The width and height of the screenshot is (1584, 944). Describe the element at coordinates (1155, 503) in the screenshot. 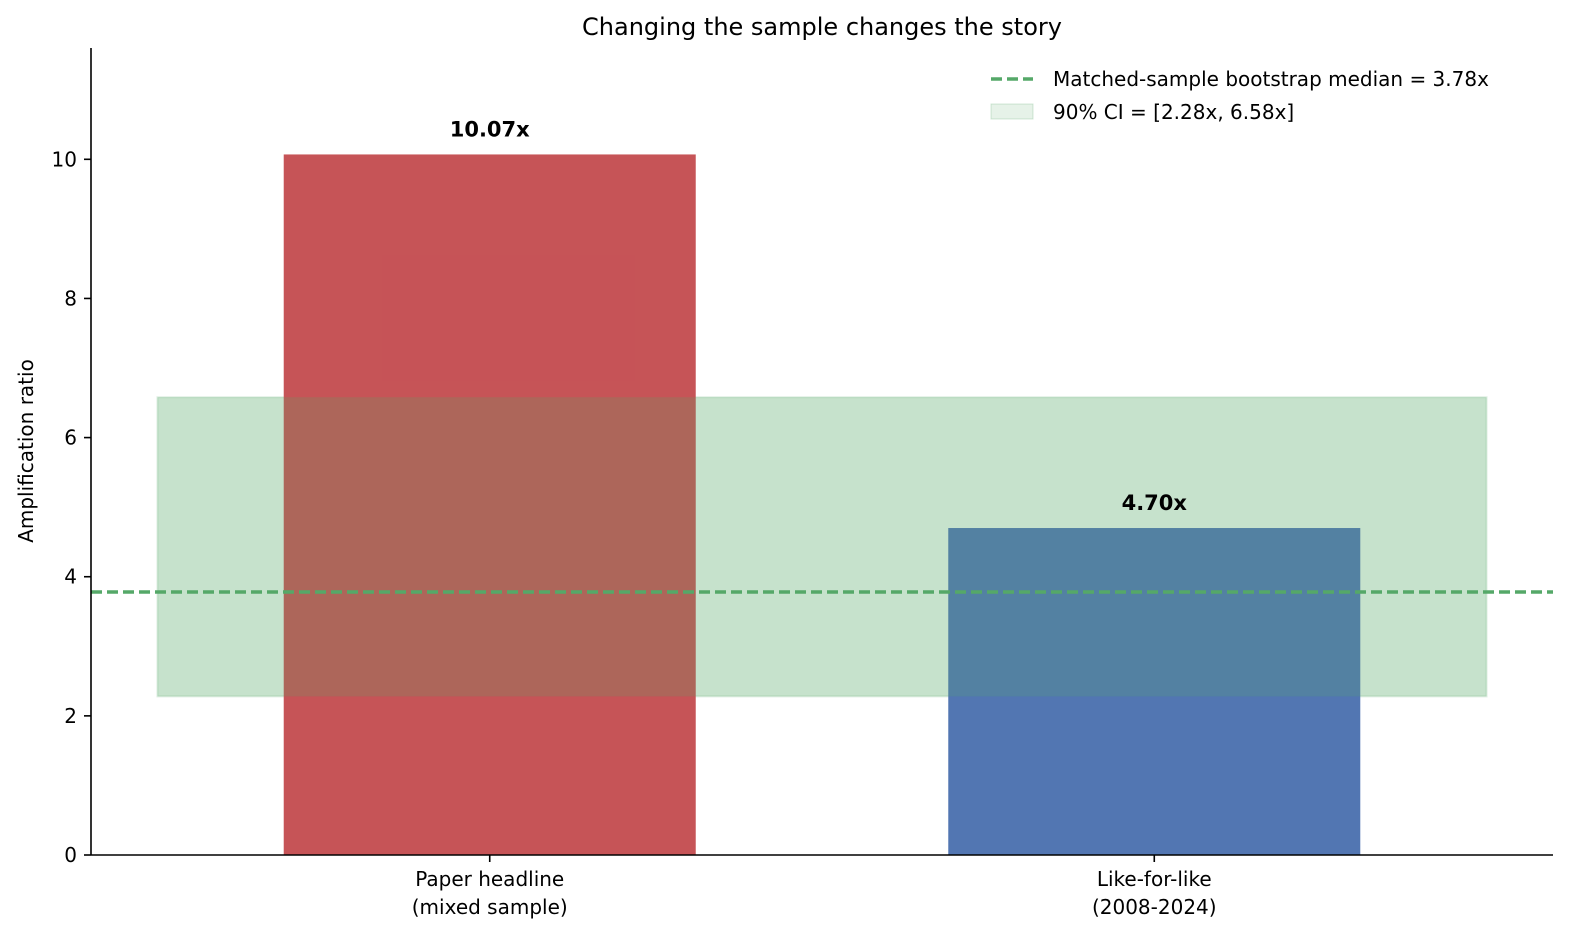

I see `bar-value-label-1: 4.70x` at that location.